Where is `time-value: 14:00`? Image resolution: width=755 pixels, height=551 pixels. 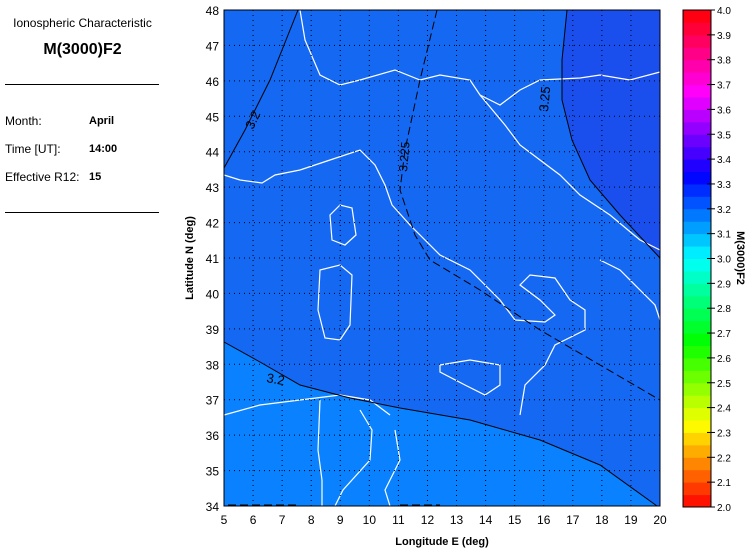
time-value: 14:00 is located at coordinates (103, 149).